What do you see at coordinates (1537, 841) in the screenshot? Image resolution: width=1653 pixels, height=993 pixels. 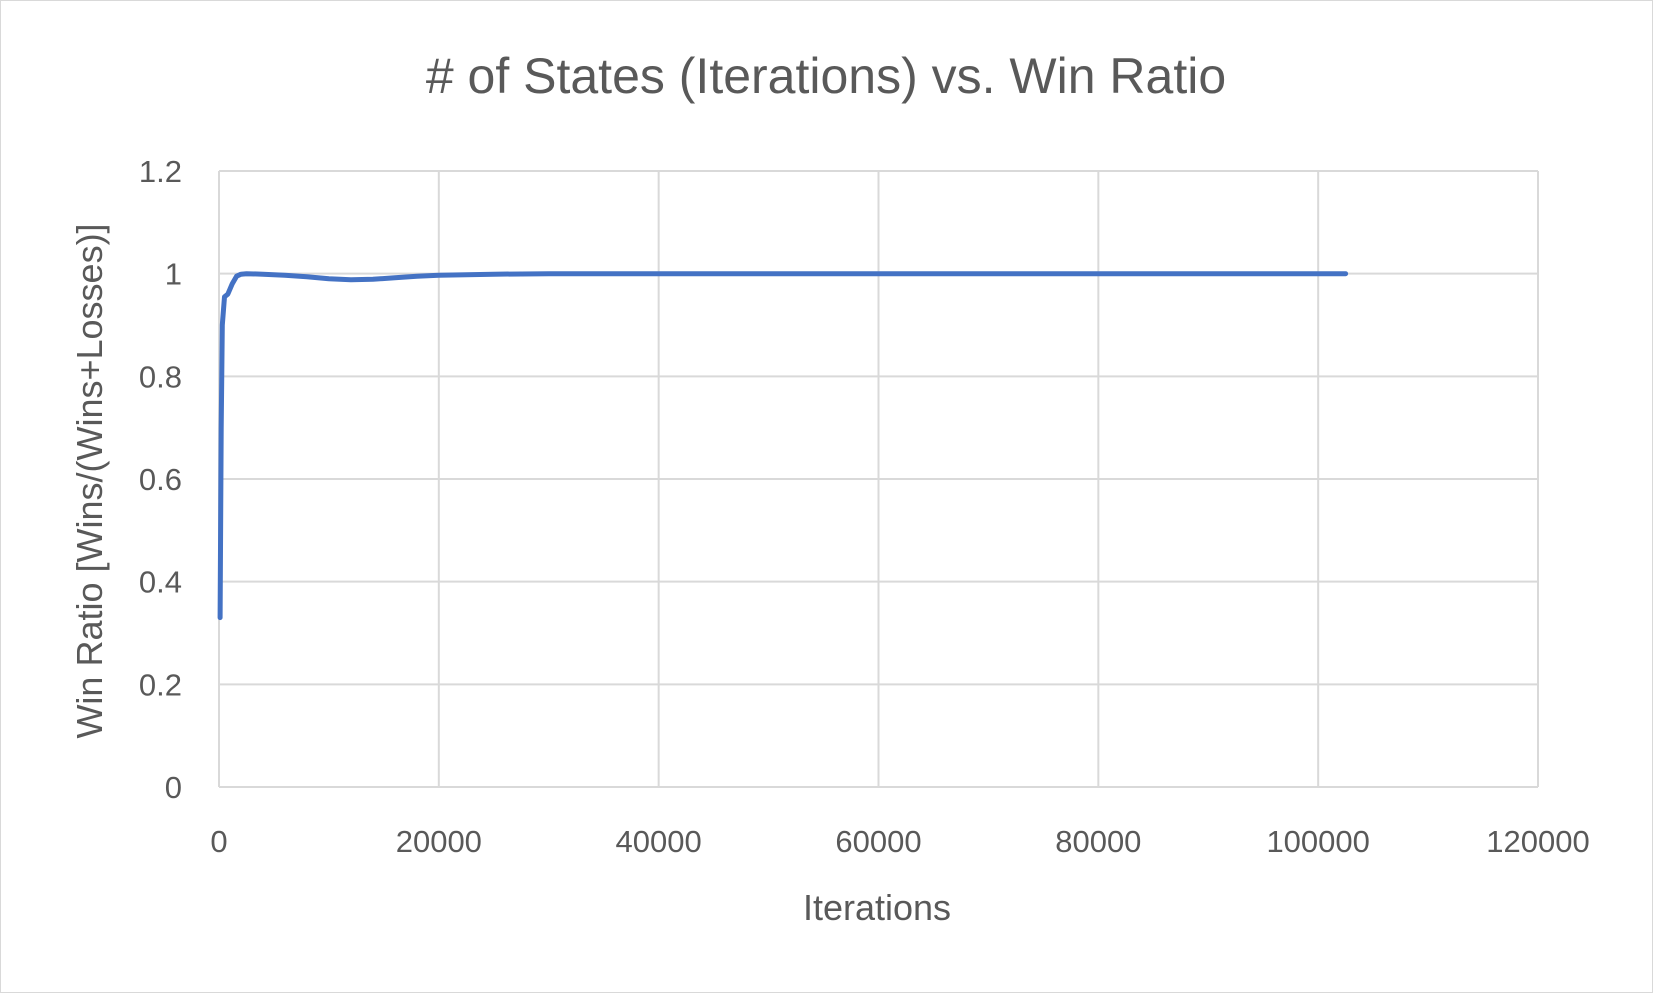 I see `x-tick-label: 120000` at bounding box center [1537, 841].